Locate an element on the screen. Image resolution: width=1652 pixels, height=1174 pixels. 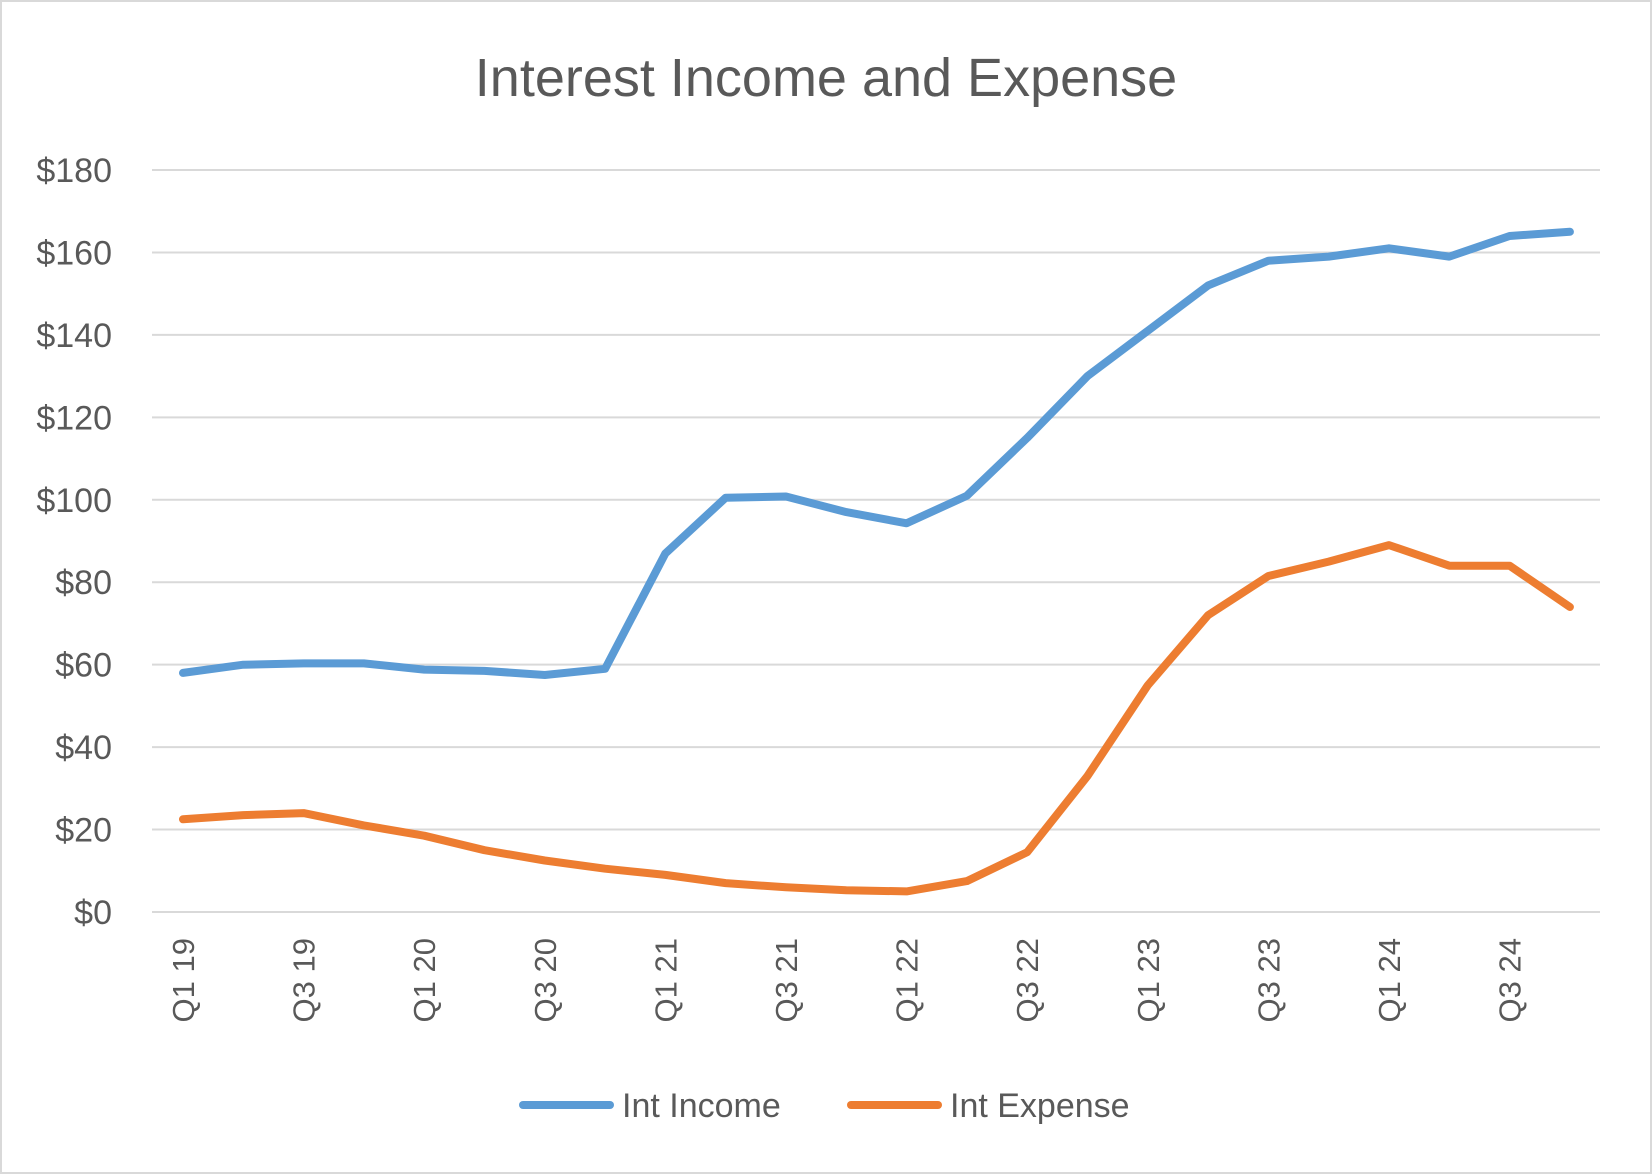
x-tick-label: Q1 20 is located at coordinates (424, 980).